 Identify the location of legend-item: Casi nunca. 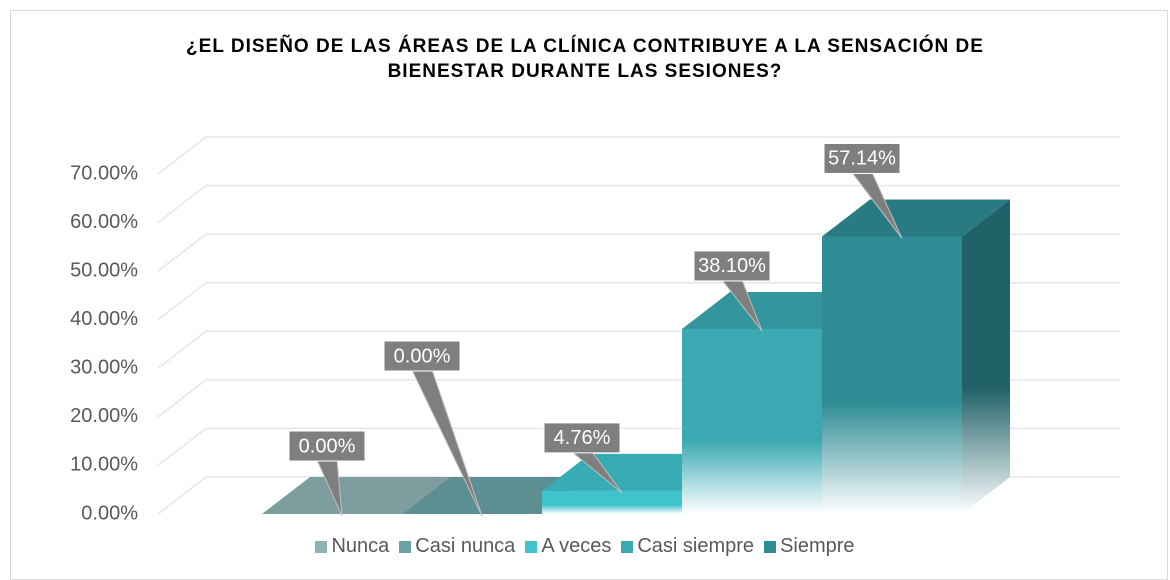
(457, 546).